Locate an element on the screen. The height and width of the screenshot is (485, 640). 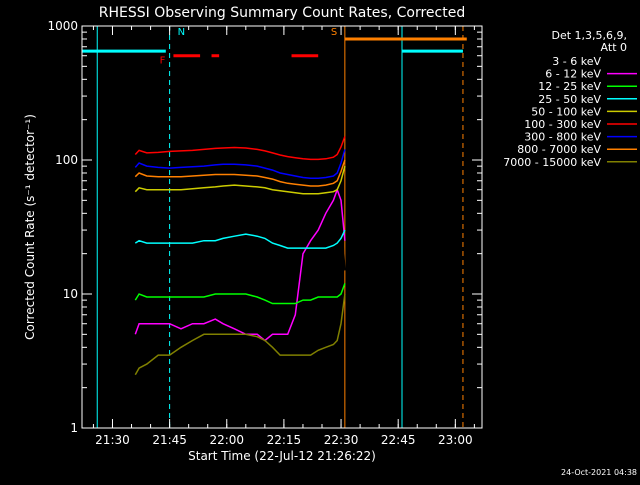
y-tick-label: 10 is located at coordinates (70, 294).